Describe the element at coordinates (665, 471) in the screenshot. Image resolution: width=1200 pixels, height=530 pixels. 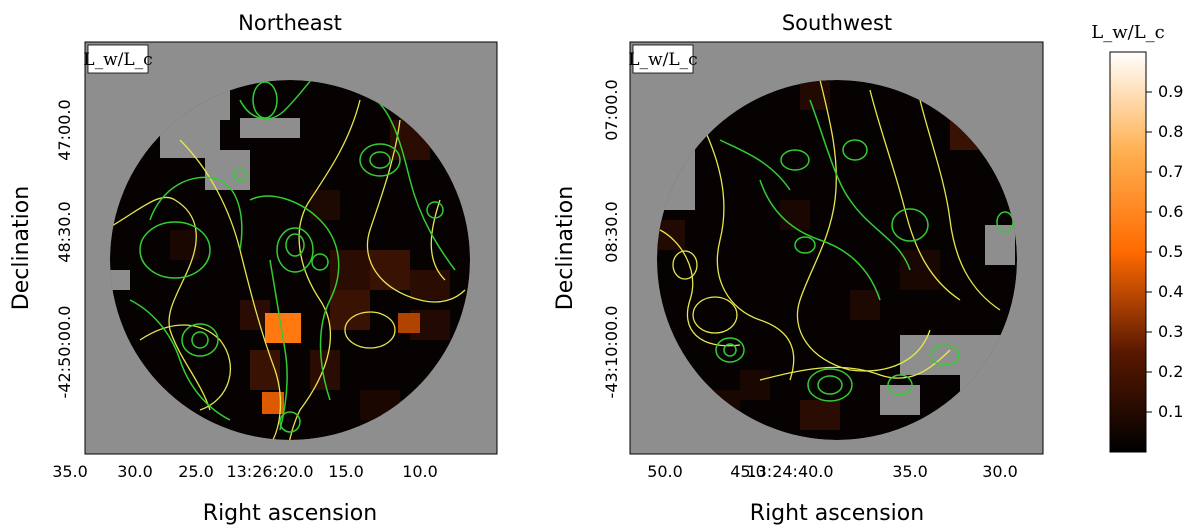
I see `x-tick-label: 50.0` at that location.